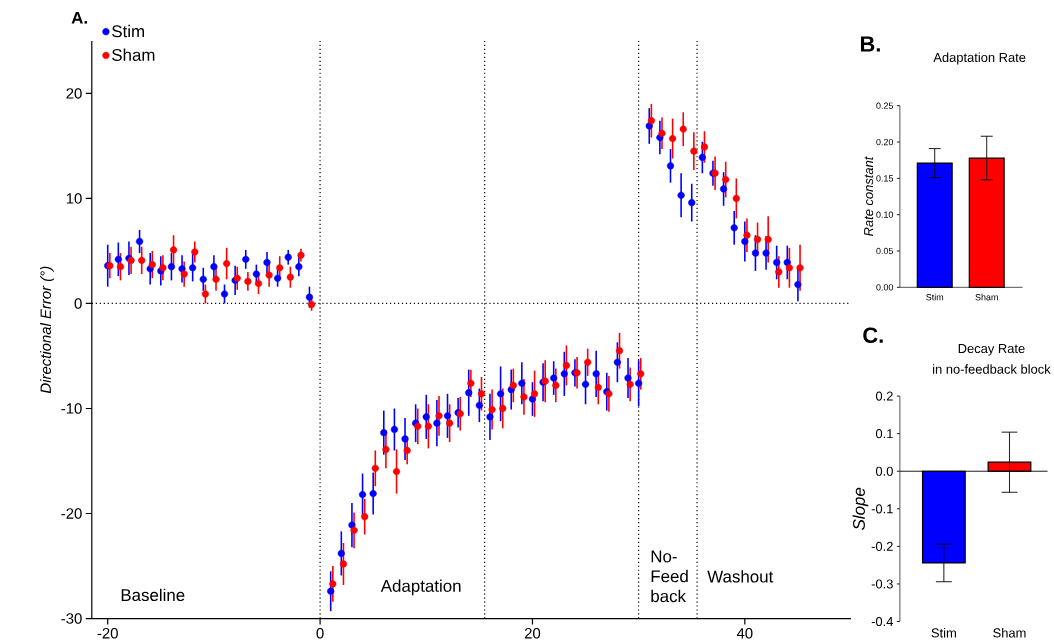  Describe the element at coordinates (128, 31) in the screenshot. I see `legend-label: Stim` at that location.